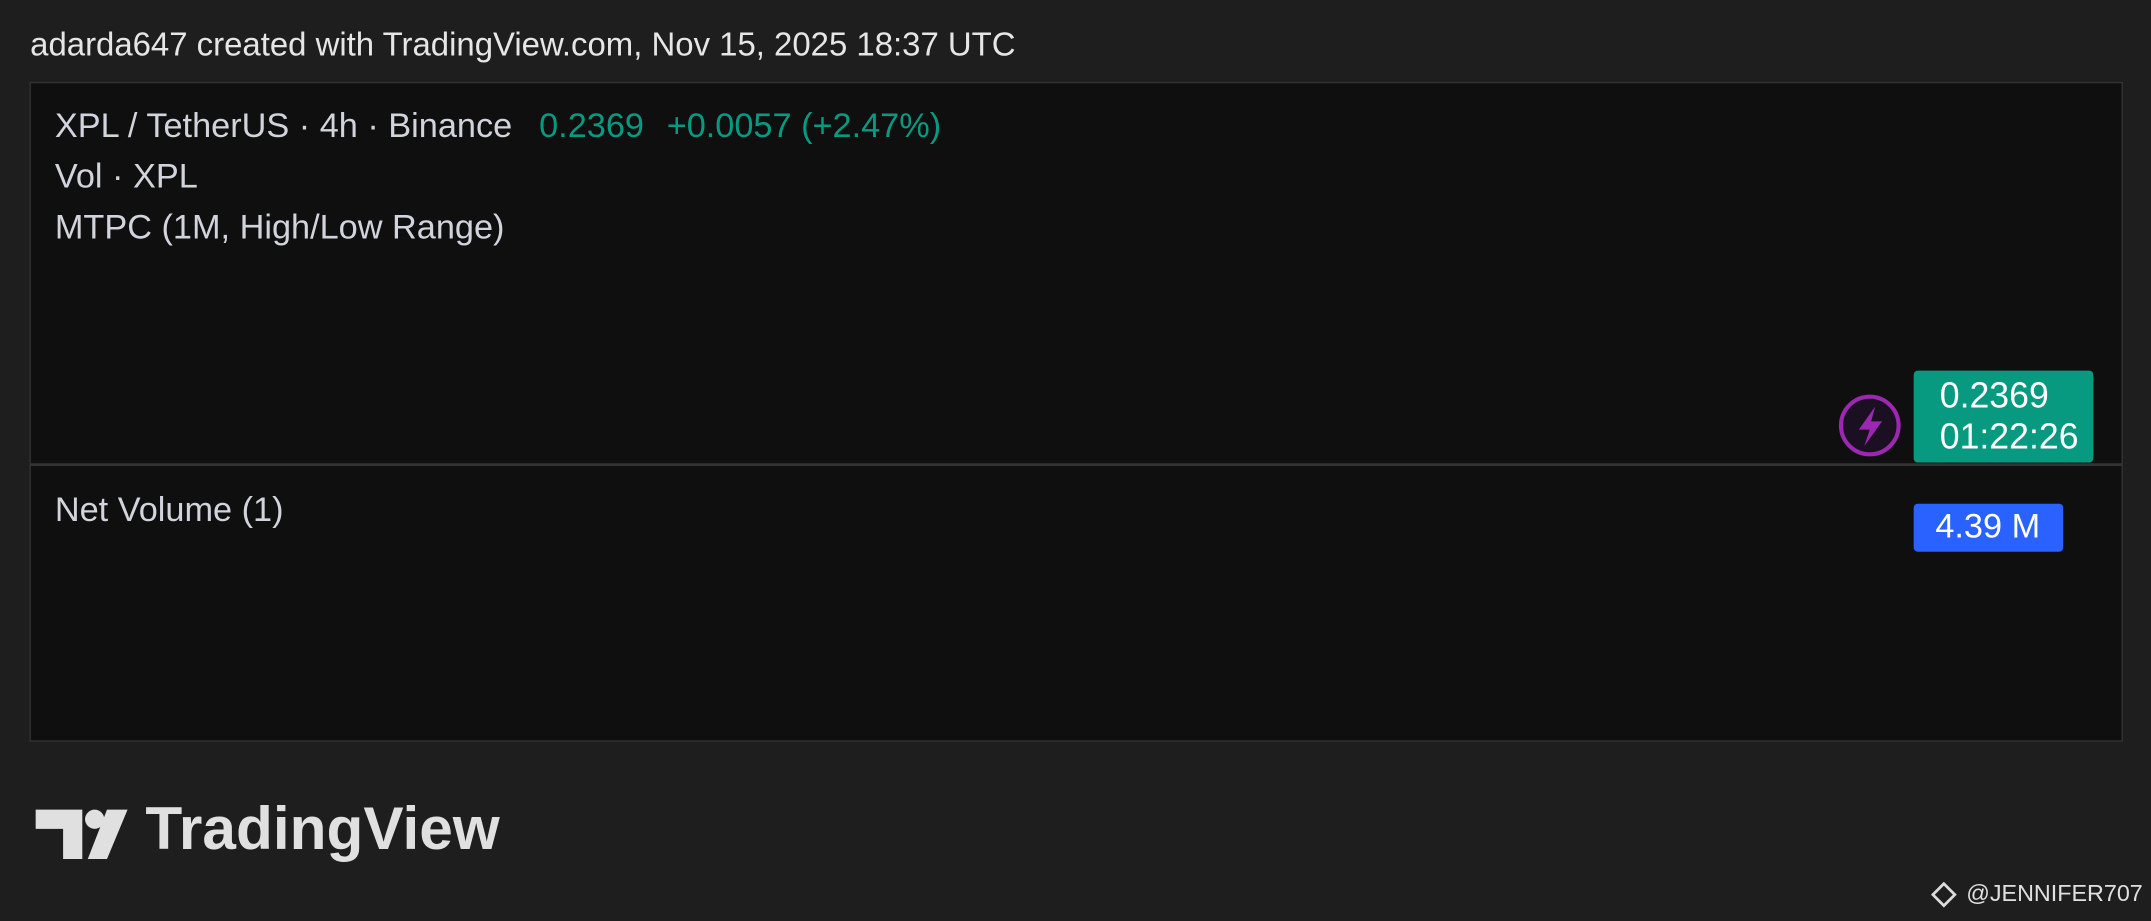 The image size is (2151, 921). Describe the element at coordinates (283, 126) in the screenshot. I see `symbol-title: XPL / TetherUS · 4h · Binance` at that location.